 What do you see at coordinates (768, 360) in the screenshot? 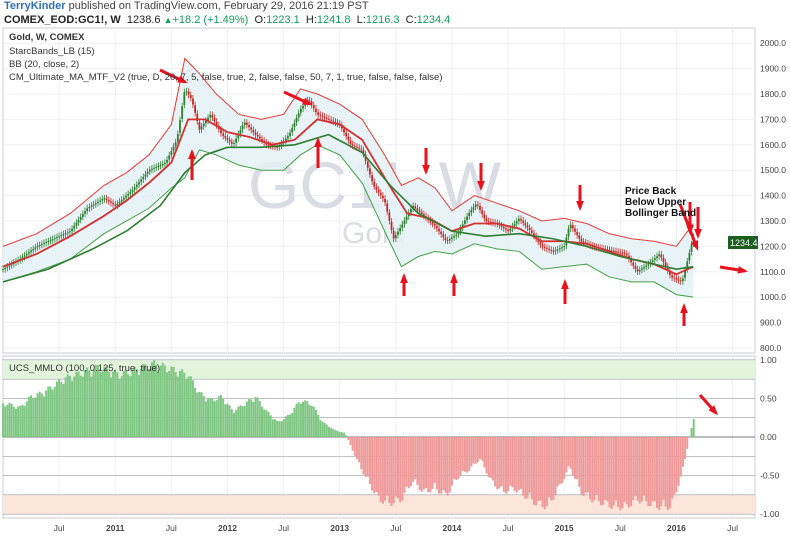
I see `osc-tick-label: 1.00` at bounding box center [768, 360].